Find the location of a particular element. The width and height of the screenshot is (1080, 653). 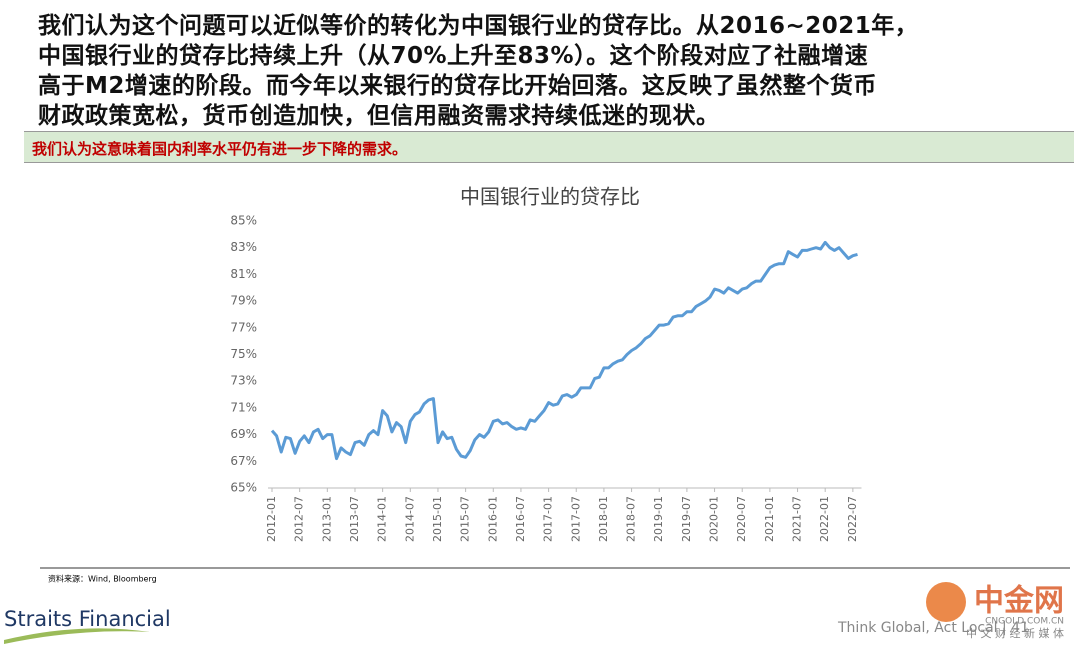

x-tick-label: 2019-01 is located at coordinates (658, 519).